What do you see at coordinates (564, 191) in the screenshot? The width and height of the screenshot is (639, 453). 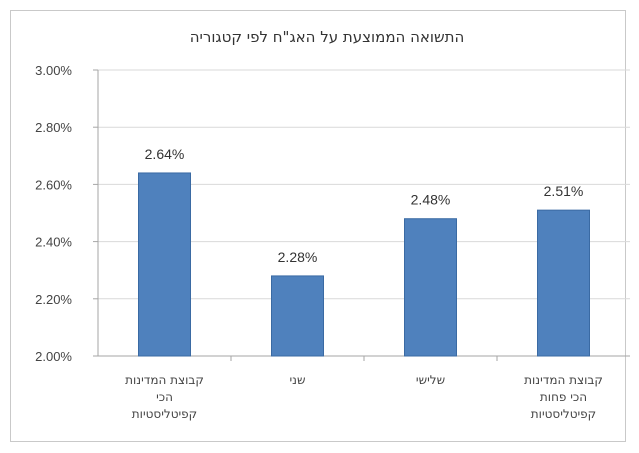 I see `data-label: 2.51%` at bounding box center [564, 191].